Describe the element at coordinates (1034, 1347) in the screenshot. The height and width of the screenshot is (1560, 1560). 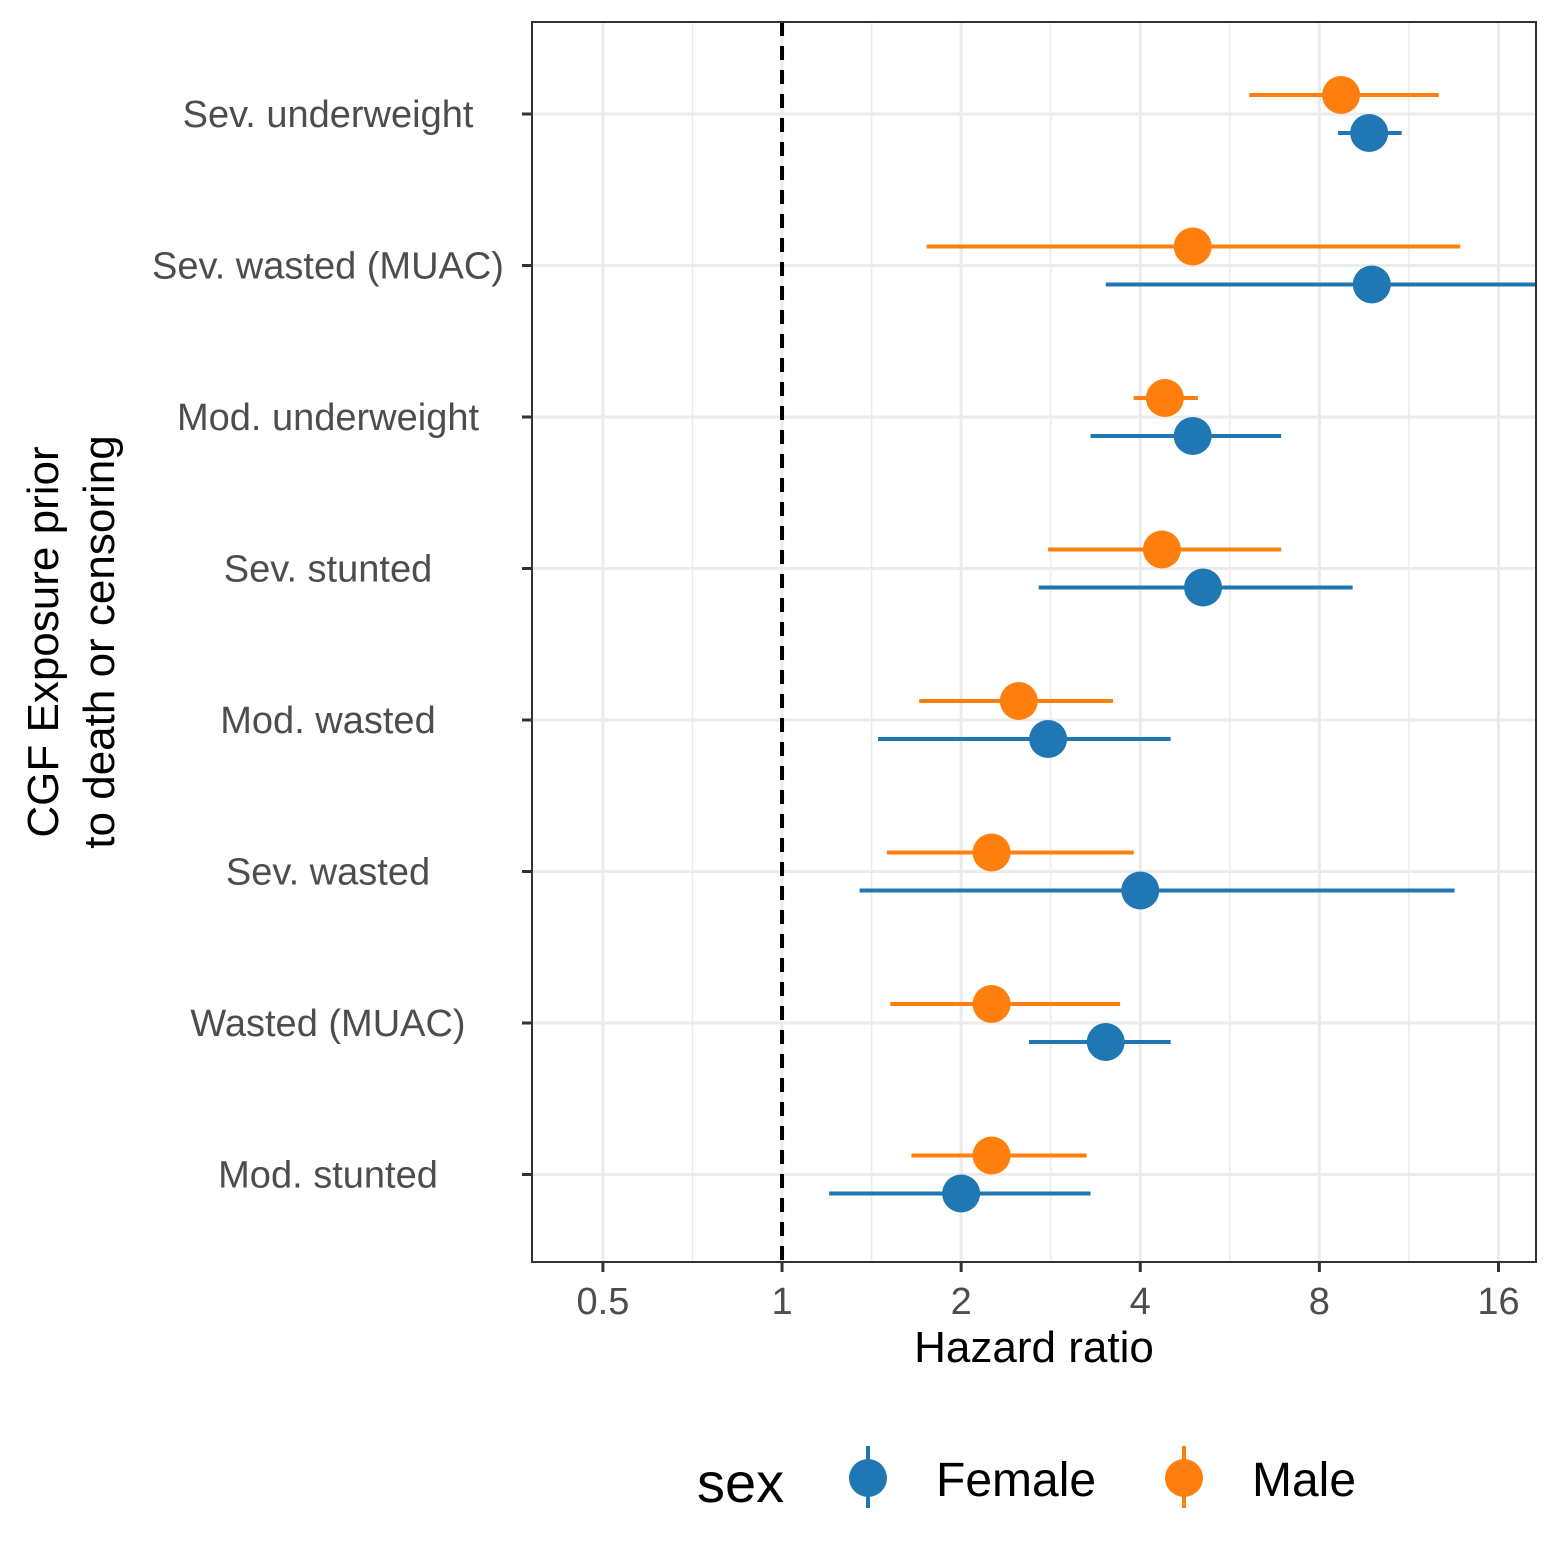
I see `x-axis-title: Hazard ratio` at that location.